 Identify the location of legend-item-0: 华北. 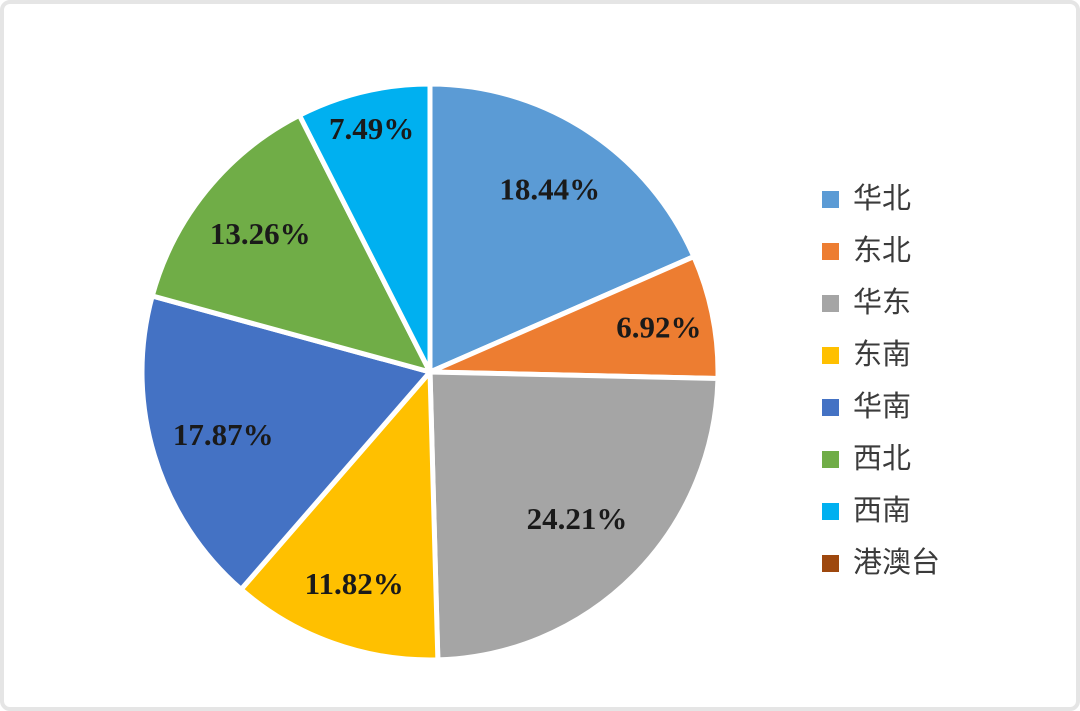
(881, 199).